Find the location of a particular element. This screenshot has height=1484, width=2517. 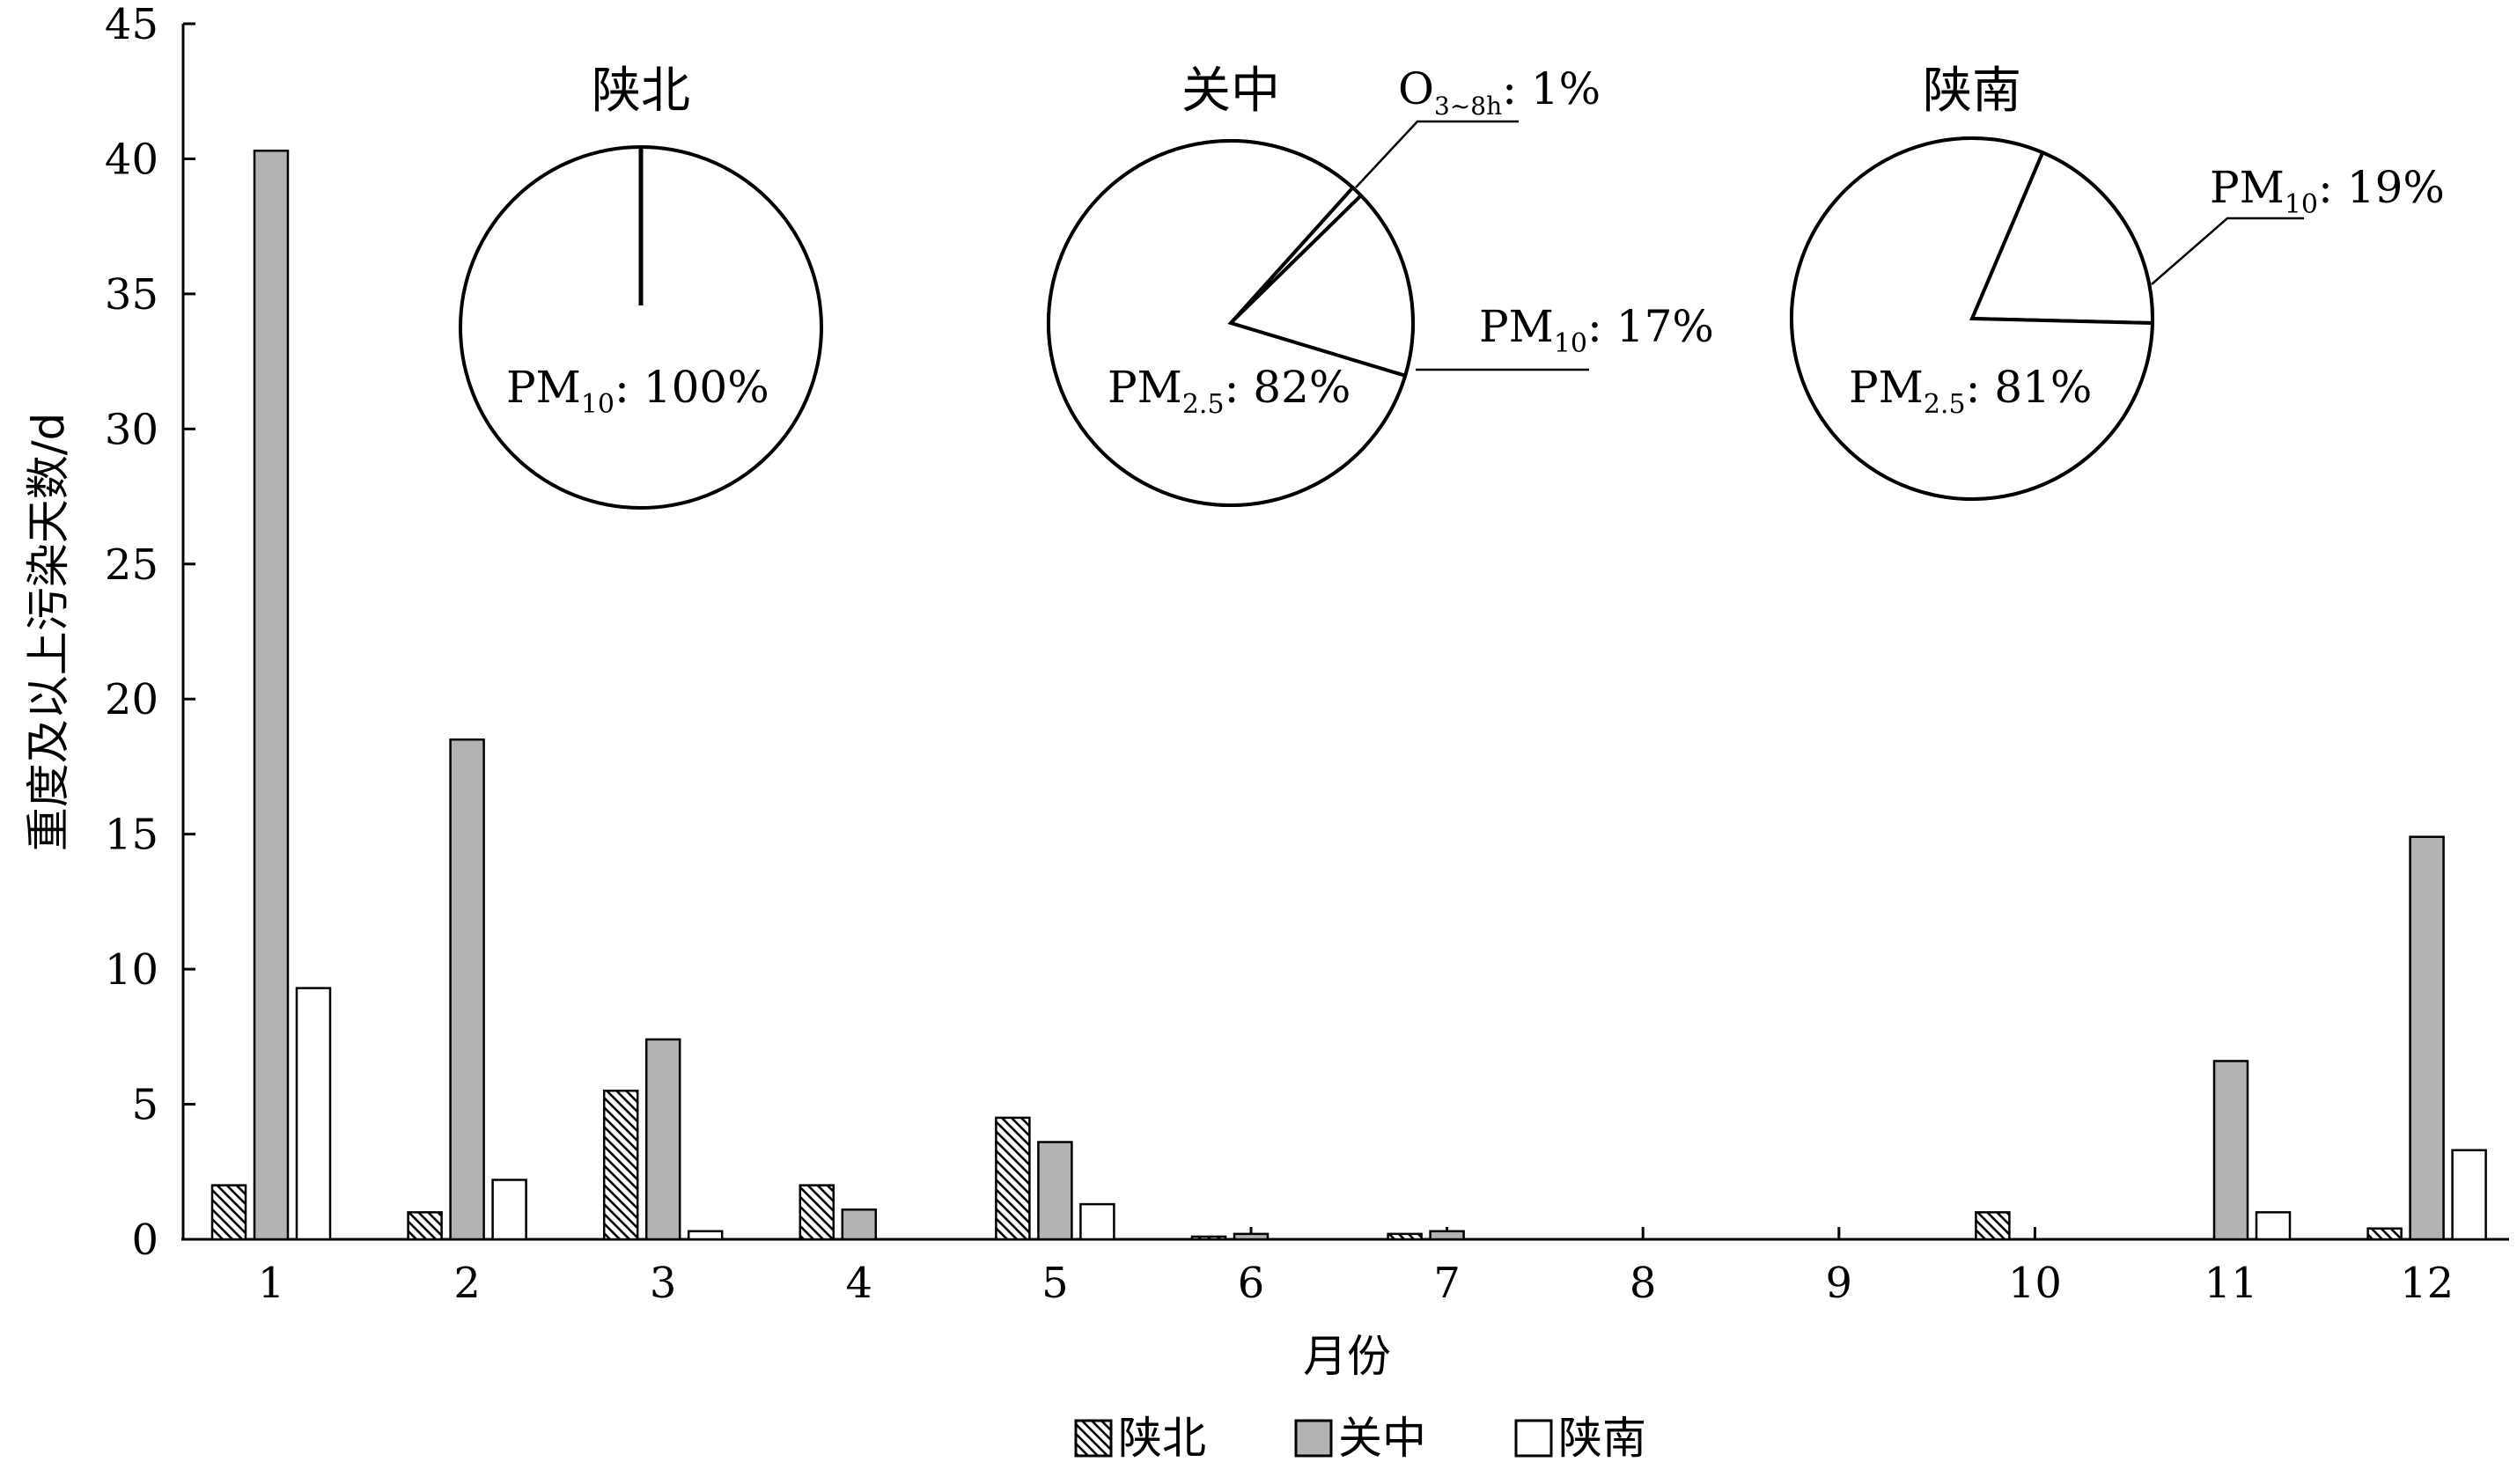

pie-slices-guanzhong is located at coordinates (1231, 324).